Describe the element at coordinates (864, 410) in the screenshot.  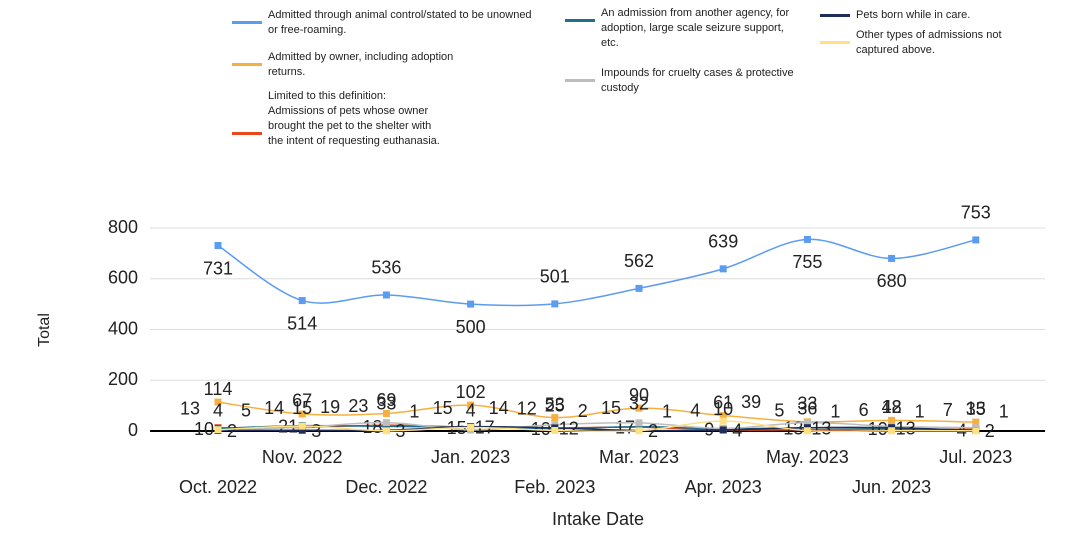
I see `data-label: 6` at that location.